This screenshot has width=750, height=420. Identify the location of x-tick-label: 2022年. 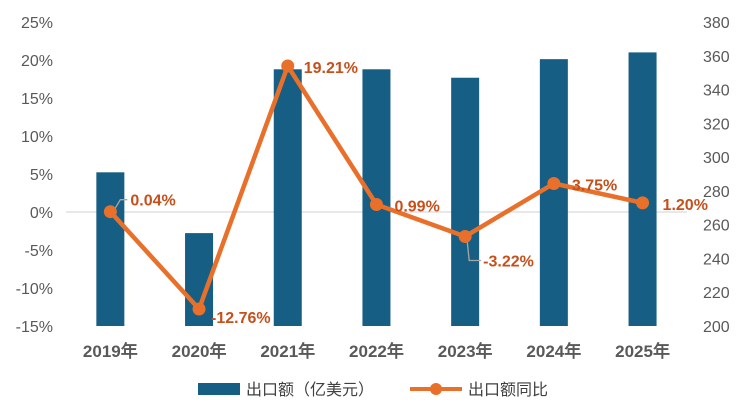
(376, 351).